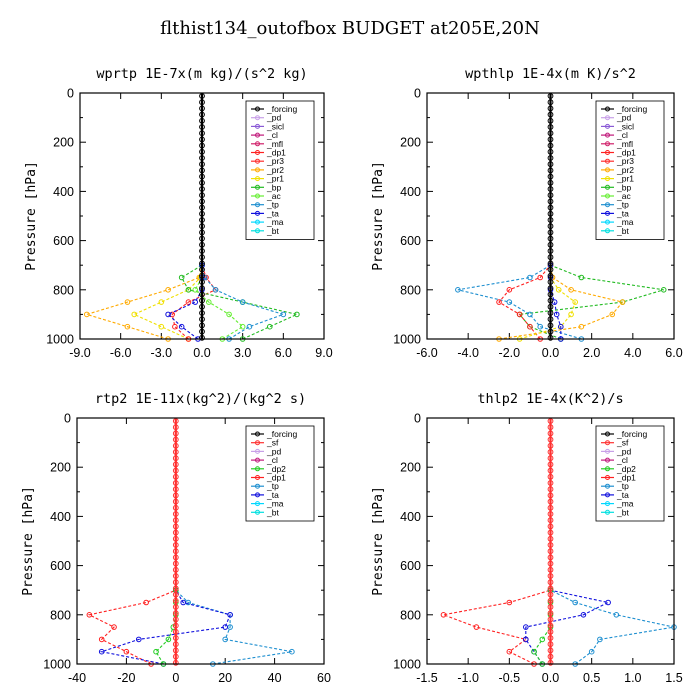  I want to click on legend-entry: _pr1, so click(275, 179).